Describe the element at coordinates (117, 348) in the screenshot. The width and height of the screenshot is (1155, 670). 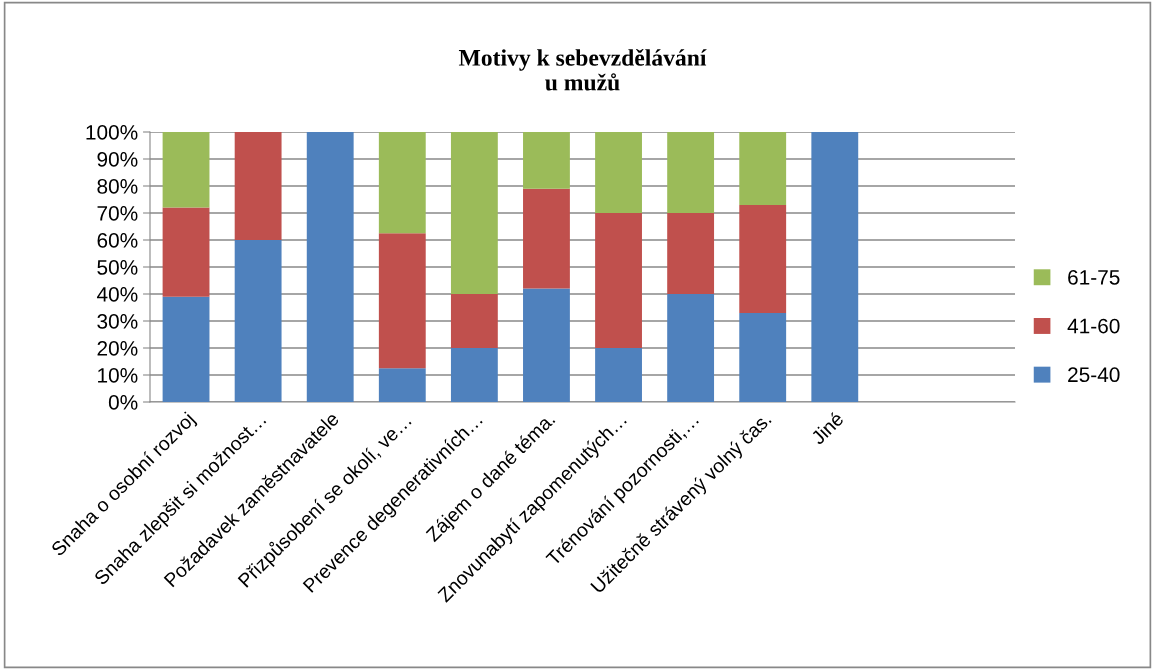
I see `y-tick-label: 20%` at that location.